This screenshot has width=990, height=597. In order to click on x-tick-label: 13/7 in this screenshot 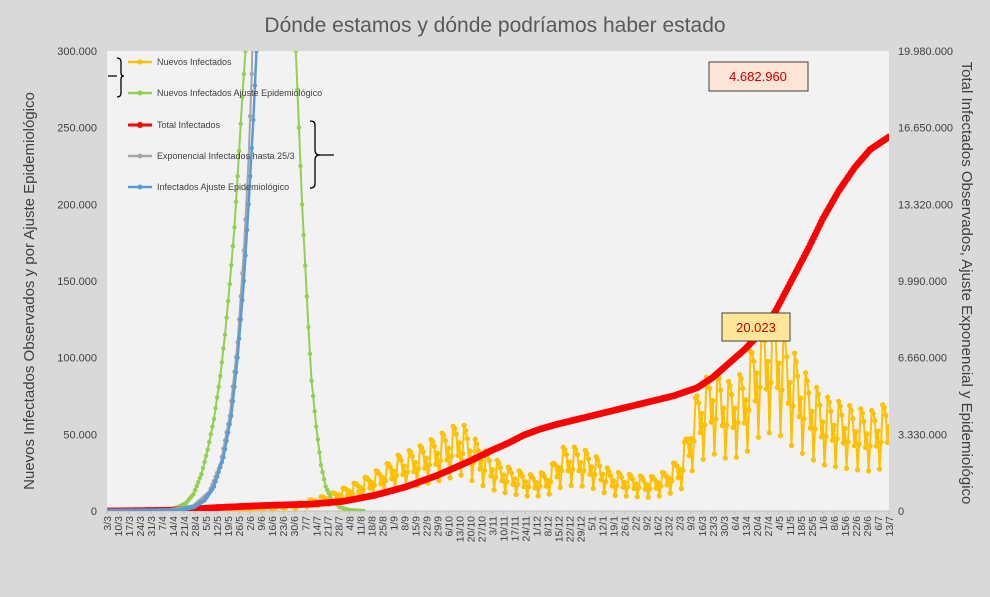, I will do `click(890, 526)`.